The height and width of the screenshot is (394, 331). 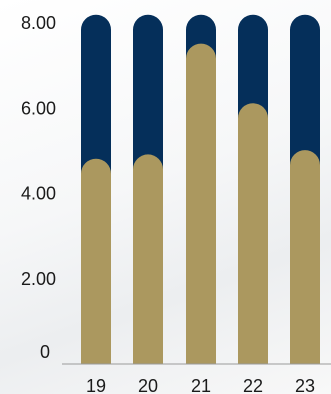 I want to click on y-tick-label: 0, so click(x=45, y=352).